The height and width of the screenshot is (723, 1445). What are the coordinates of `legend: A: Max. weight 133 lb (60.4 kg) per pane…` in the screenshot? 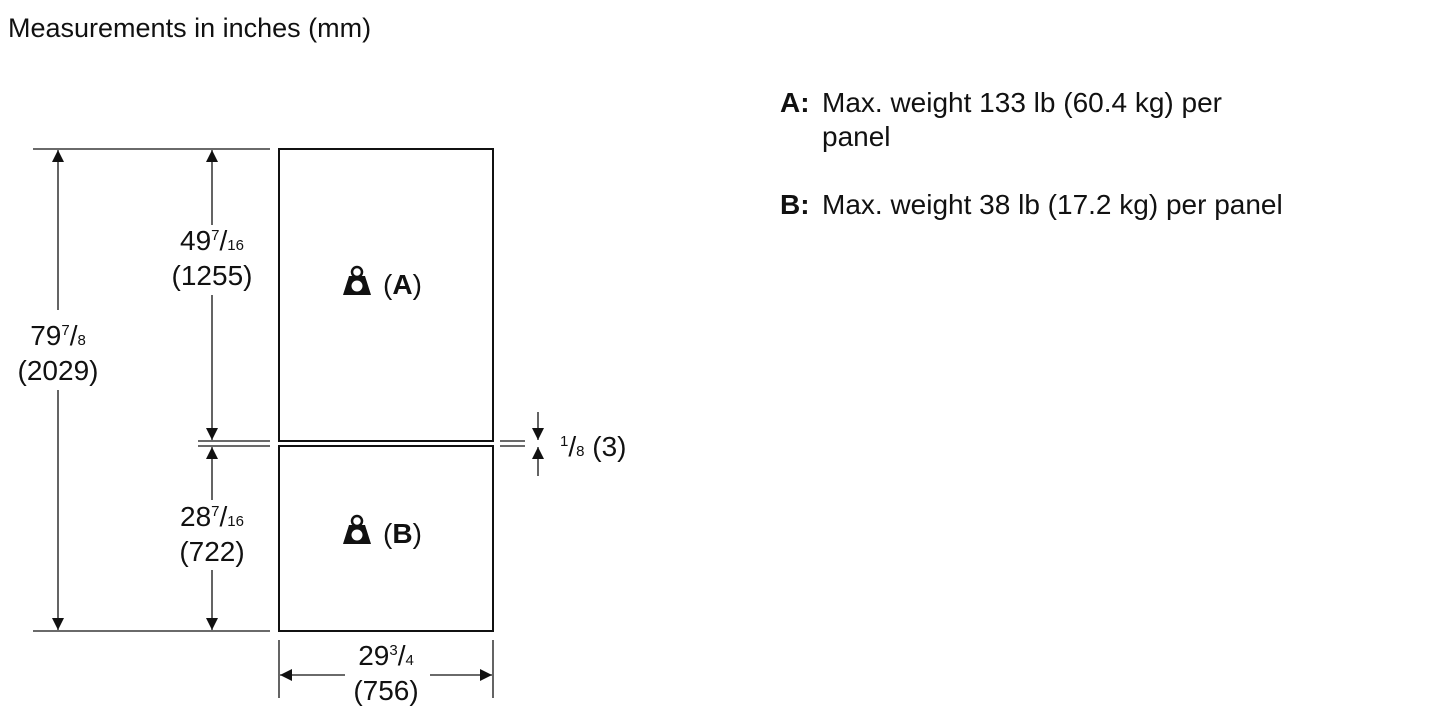 It's located at (1031, 153).